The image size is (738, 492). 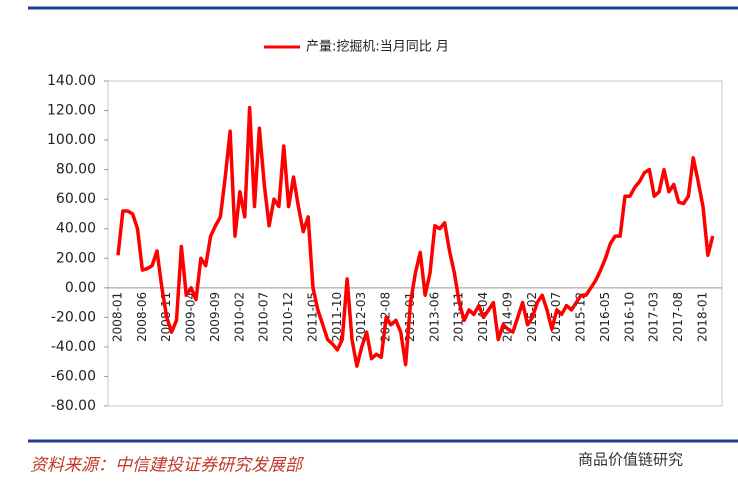 What do you see at coordinates (73, 406) in the screenshot?
I see `y-tick-label: -80.00` at bounding box center [73, 406].